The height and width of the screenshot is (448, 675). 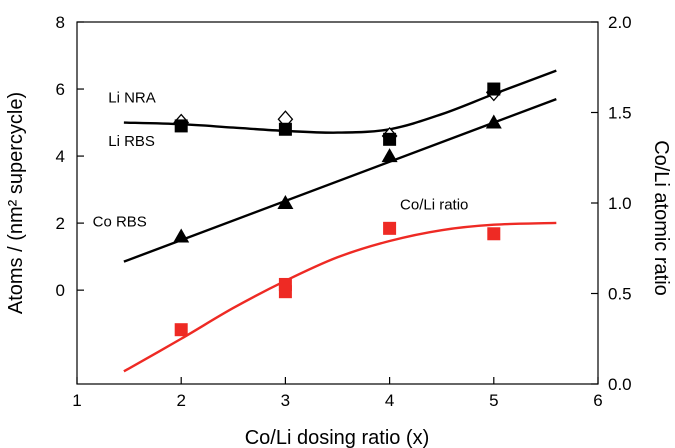 I want to click on y-tick-label-right: 0.5, so click(x=620, y=294).